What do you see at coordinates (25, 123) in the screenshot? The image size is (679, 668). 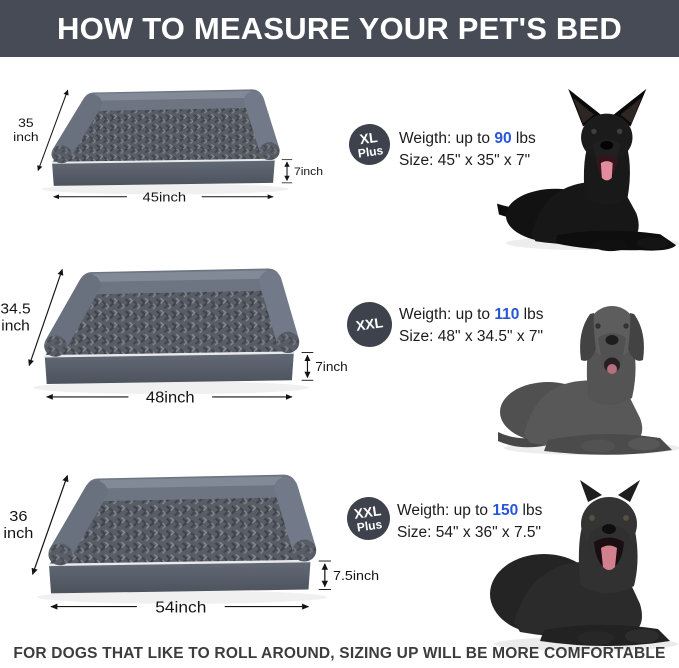 I see `depth-value-label: 35` at bounding box center [25, 123].